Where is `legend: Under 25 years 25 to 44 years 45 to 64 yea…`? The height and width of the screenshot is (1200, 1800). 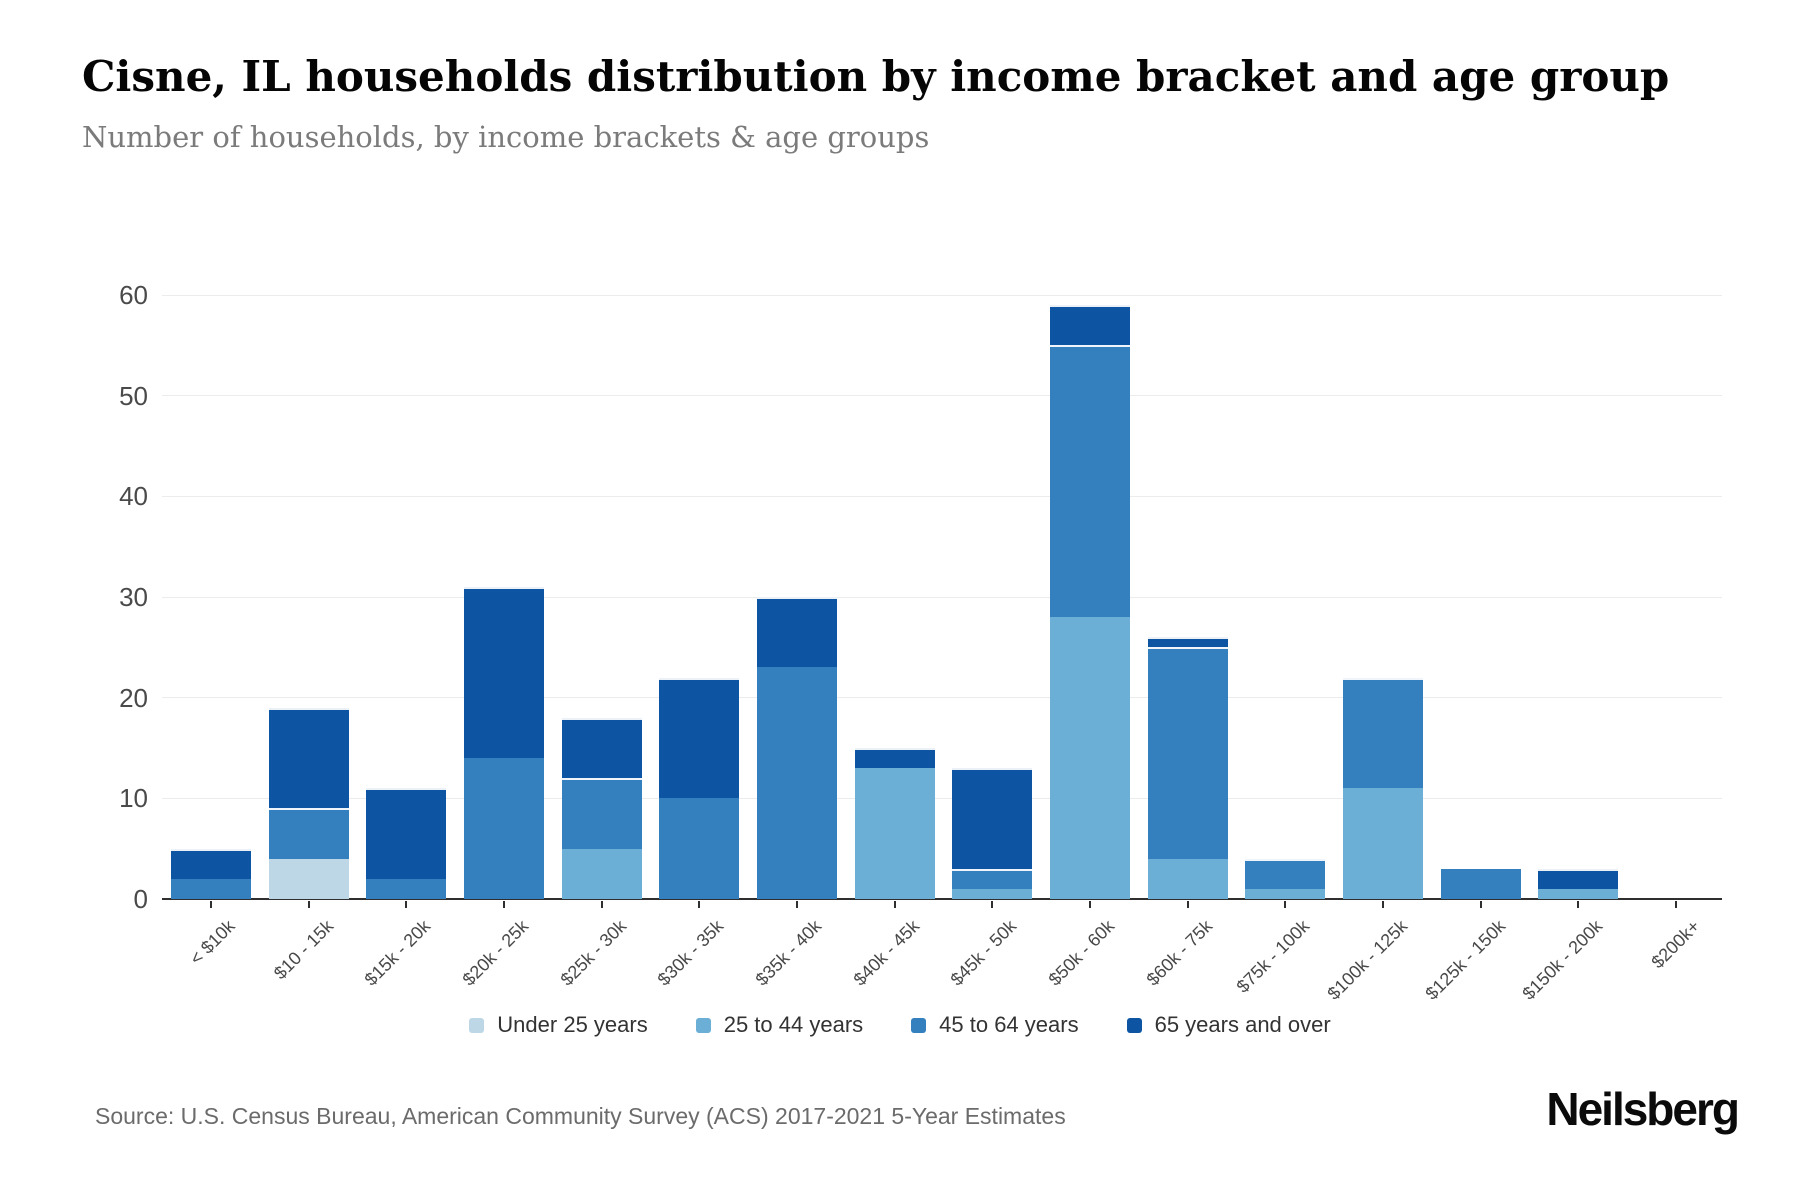
legend: Under 25 years 25 to 44 years 45 to 64 yea… is located at coordinates (900, 1025).